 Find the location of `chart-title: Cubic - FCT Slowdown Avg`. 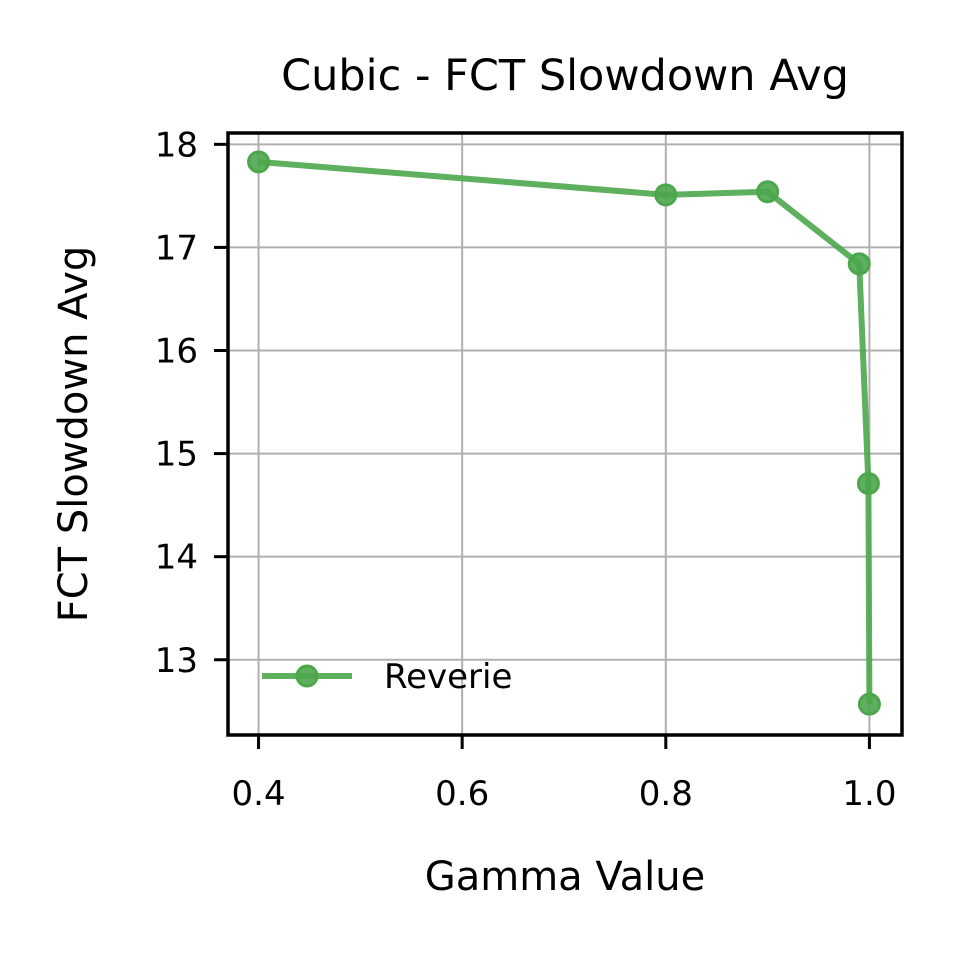

chart-title: Cubic - FCT Slowdown Avg is located at coordinates (565, 76).